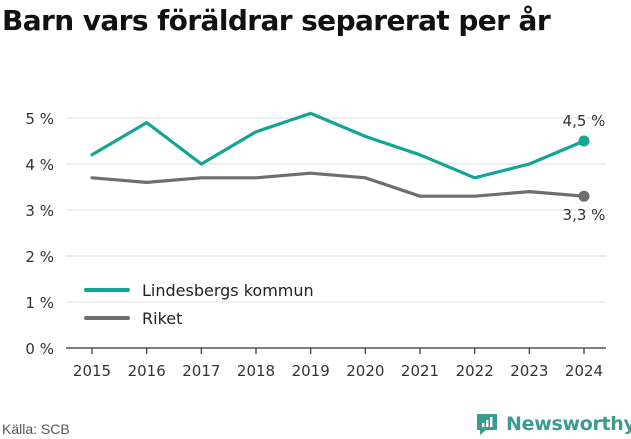 The width and height of the screenshot is (631, 439). I want to click on x-tick-label: 2015, so click(92, 371).